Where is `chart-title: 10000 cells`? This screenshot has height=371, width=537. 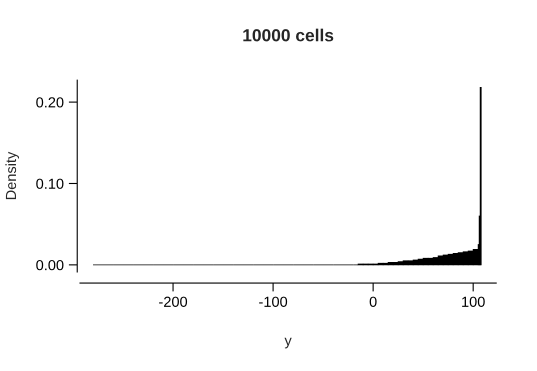 chart-title: 10000 cells is located at coordinates (288, 35).